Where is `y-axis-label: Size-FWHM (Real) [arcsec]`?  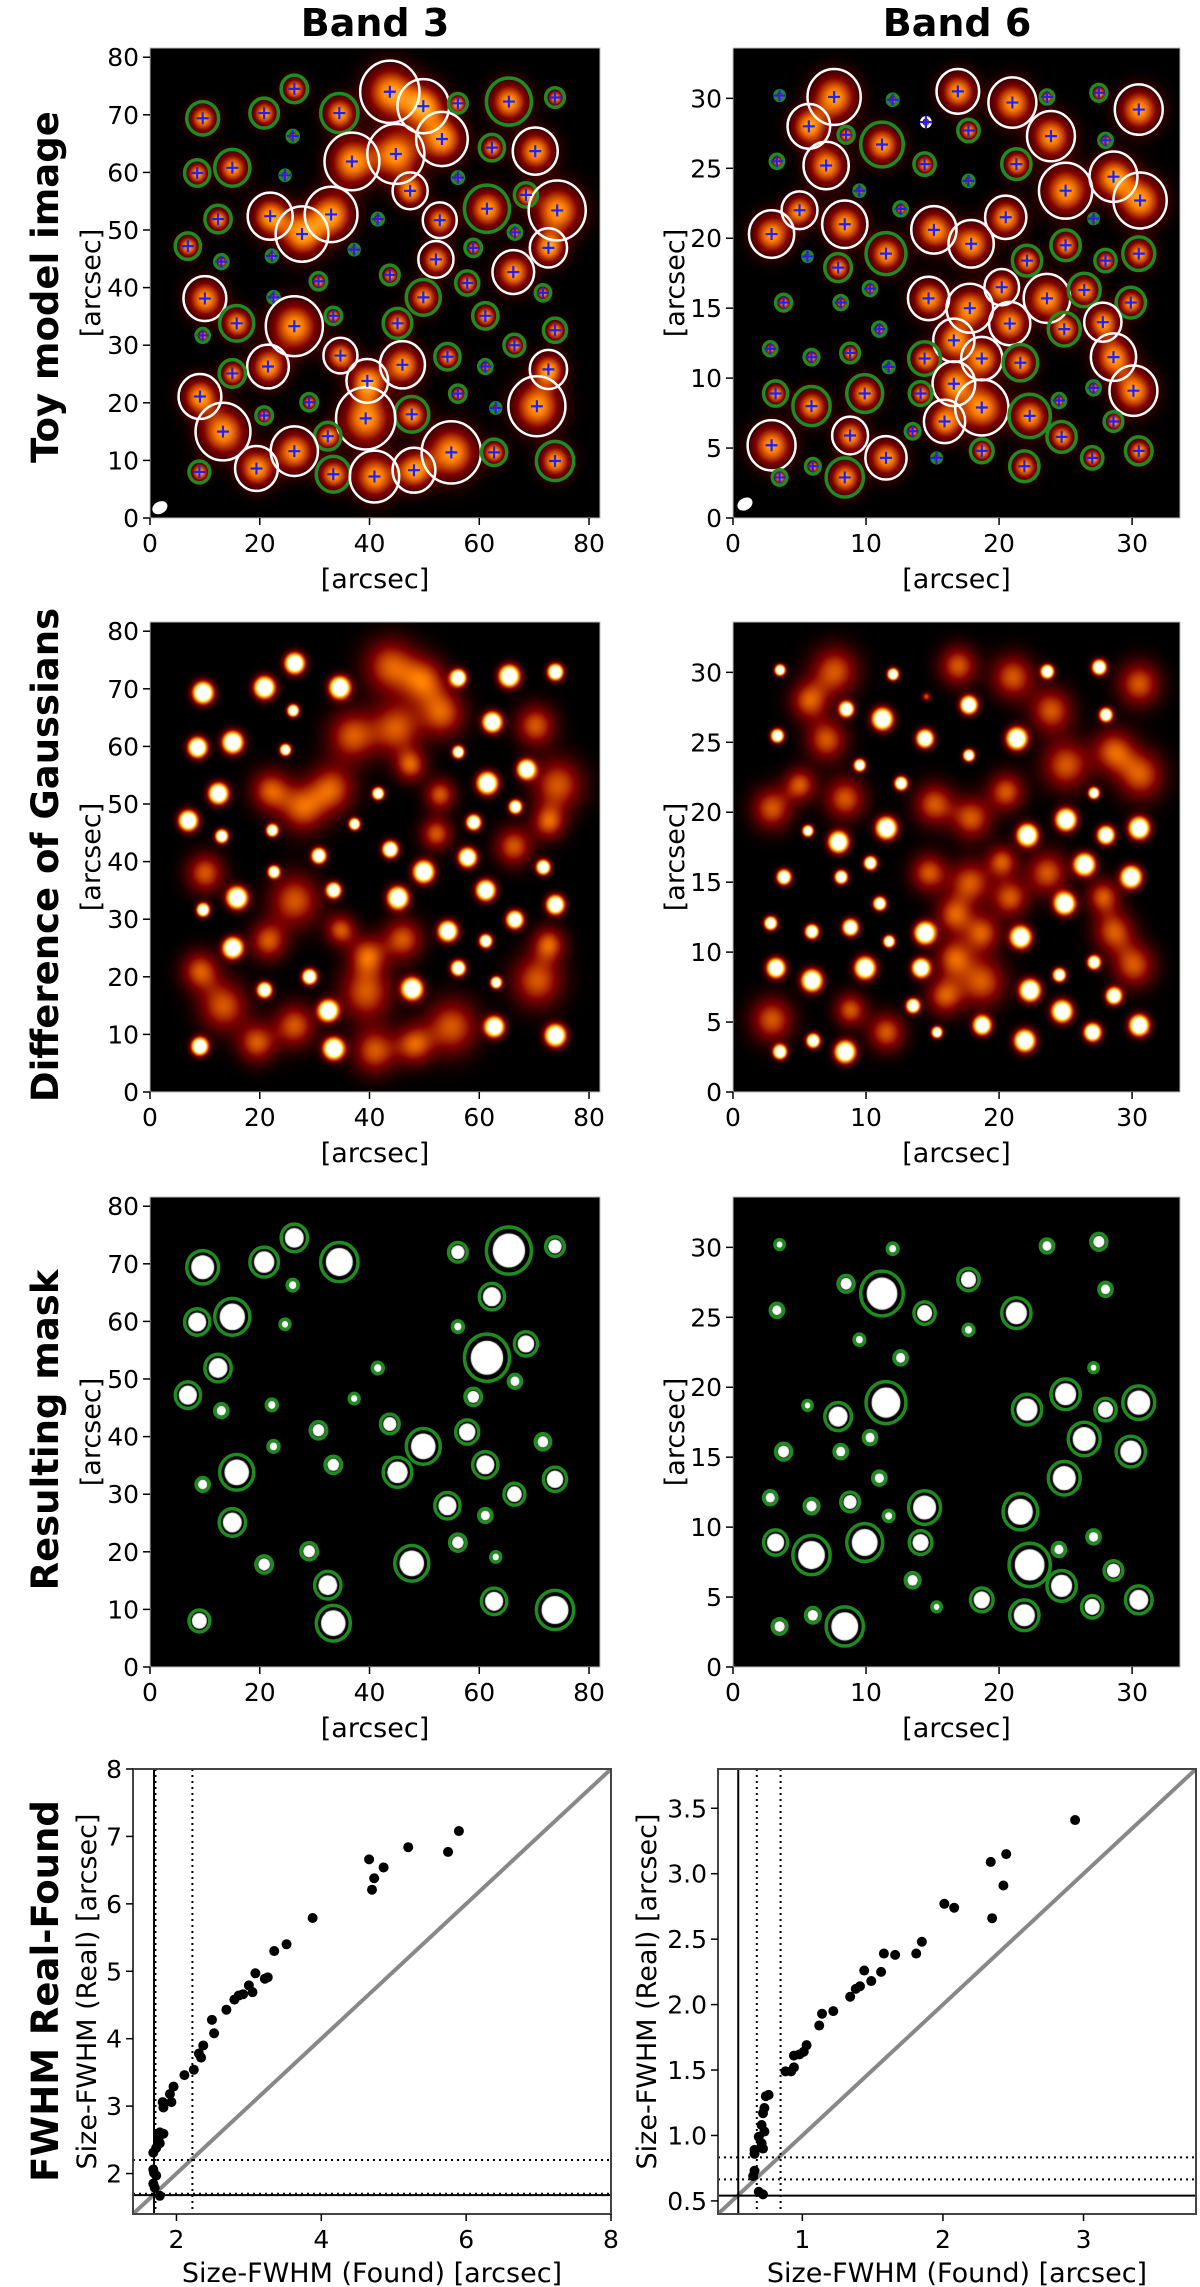 y-axis-label: Size-FWHM (Real) [arcsec] is located at coordinates (647, 1992).